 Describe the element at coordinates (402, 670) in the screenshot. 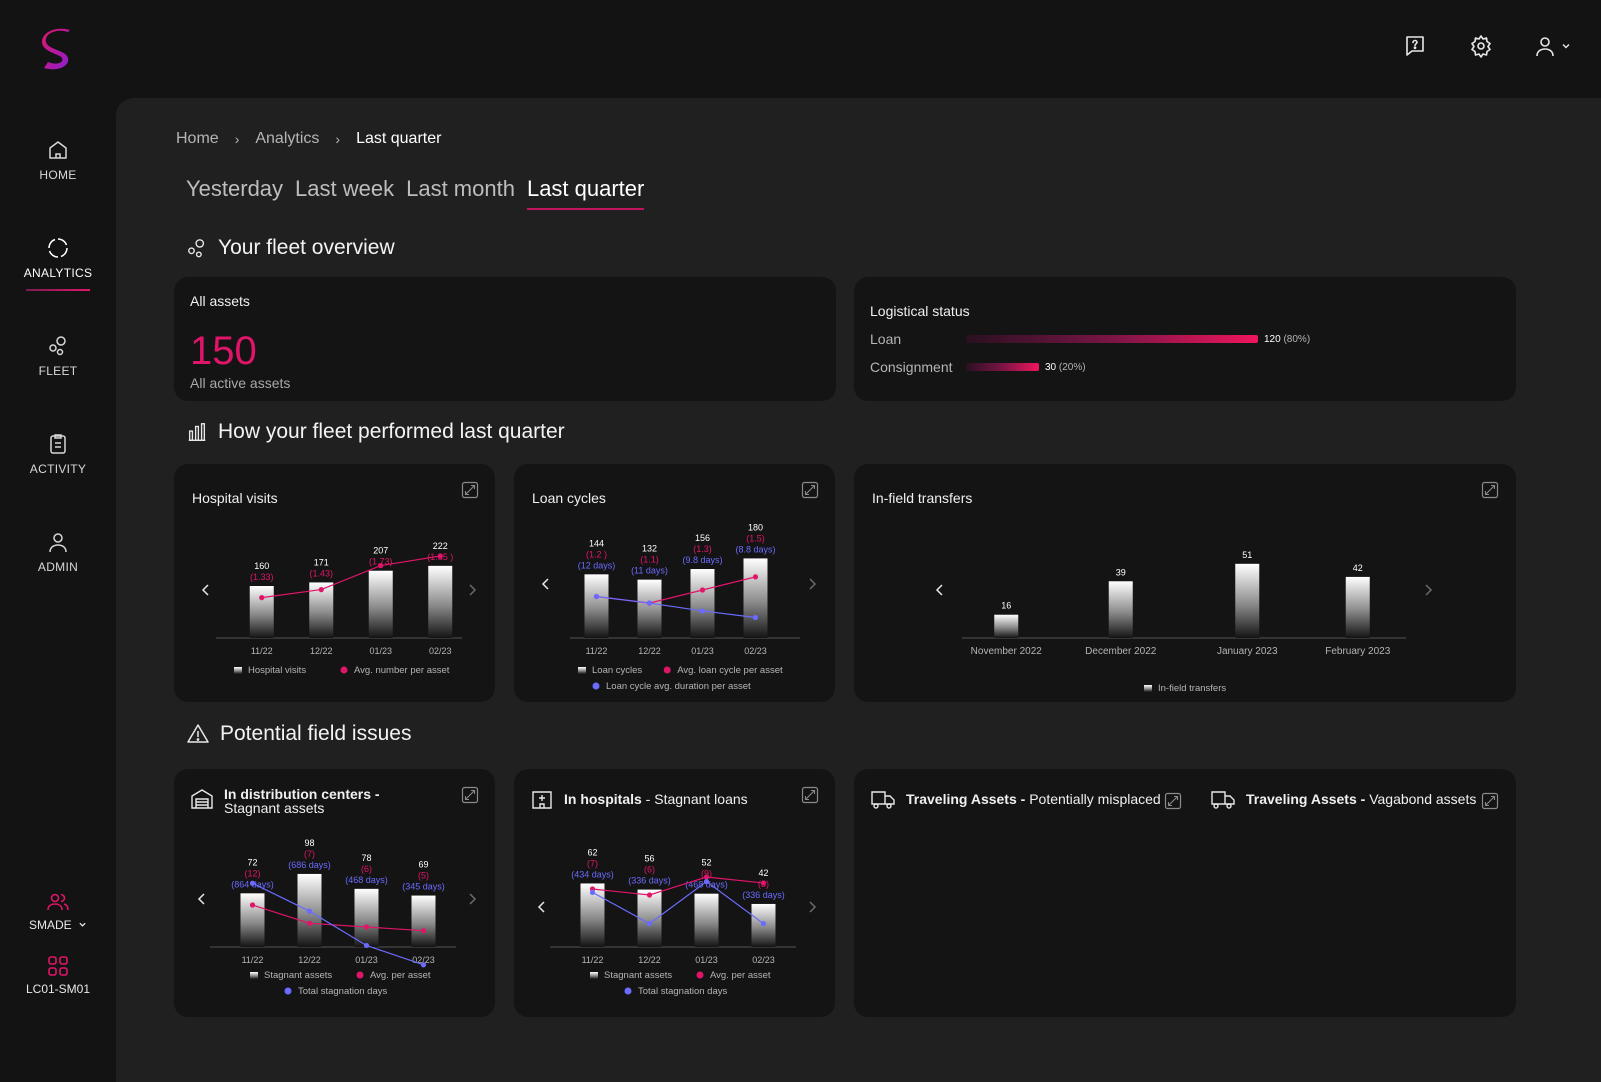

I see `legend-label: Avg. number per asset` at that location.